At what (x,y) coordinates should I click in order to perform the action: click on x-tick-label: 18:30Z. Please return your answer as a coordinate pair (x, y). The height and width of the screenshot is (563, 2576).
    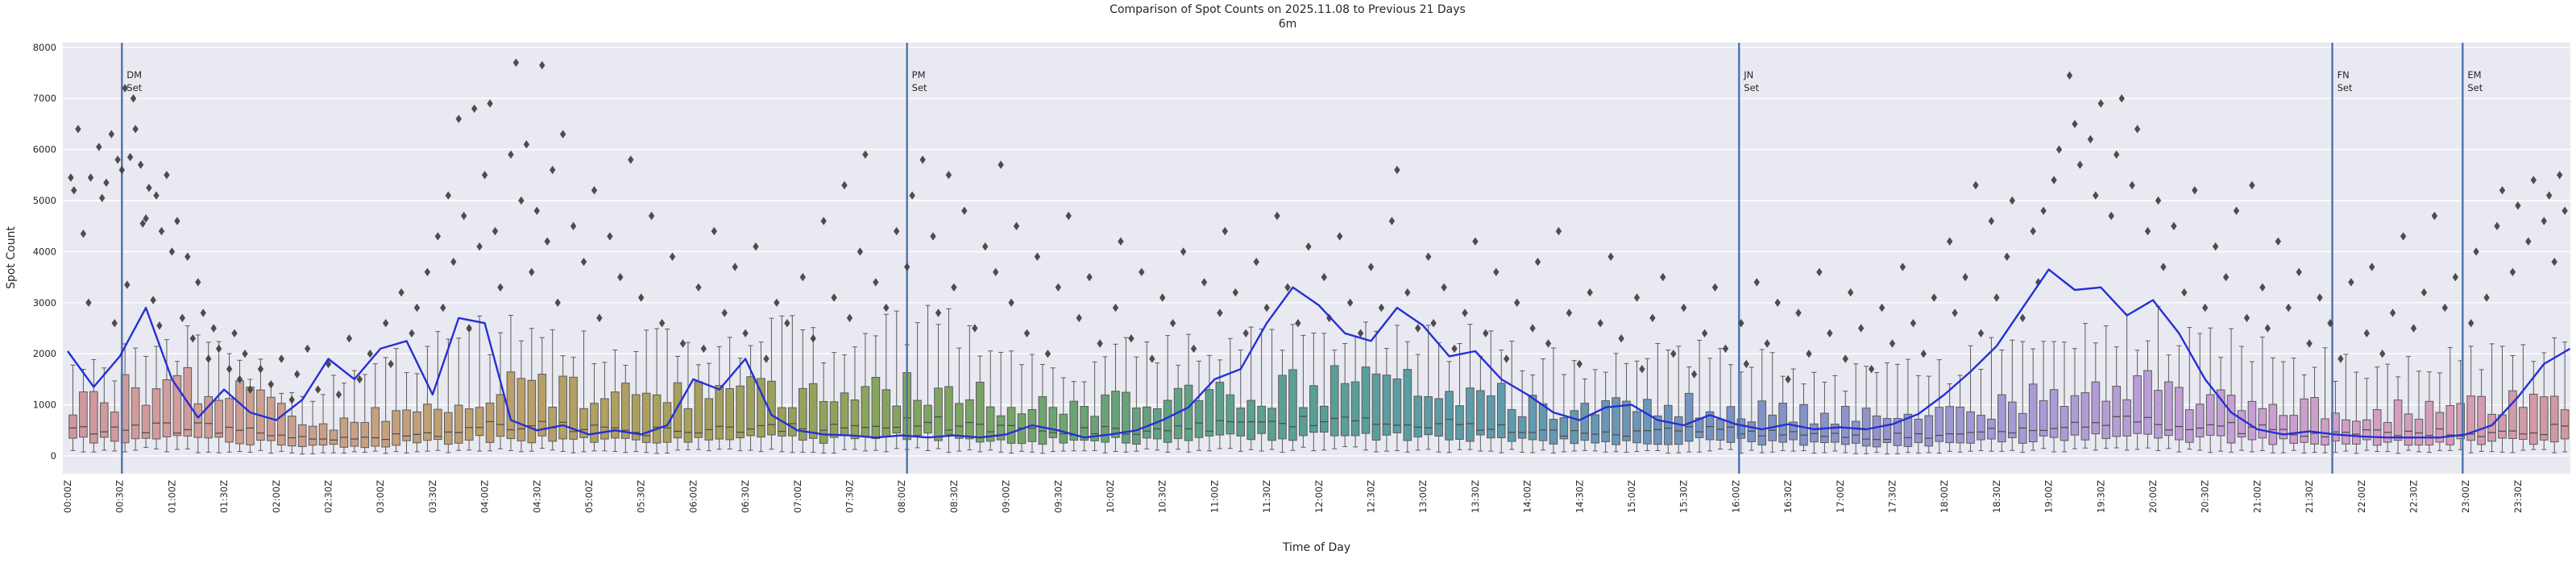
    Looking at the image, I should click on (1997, 497).